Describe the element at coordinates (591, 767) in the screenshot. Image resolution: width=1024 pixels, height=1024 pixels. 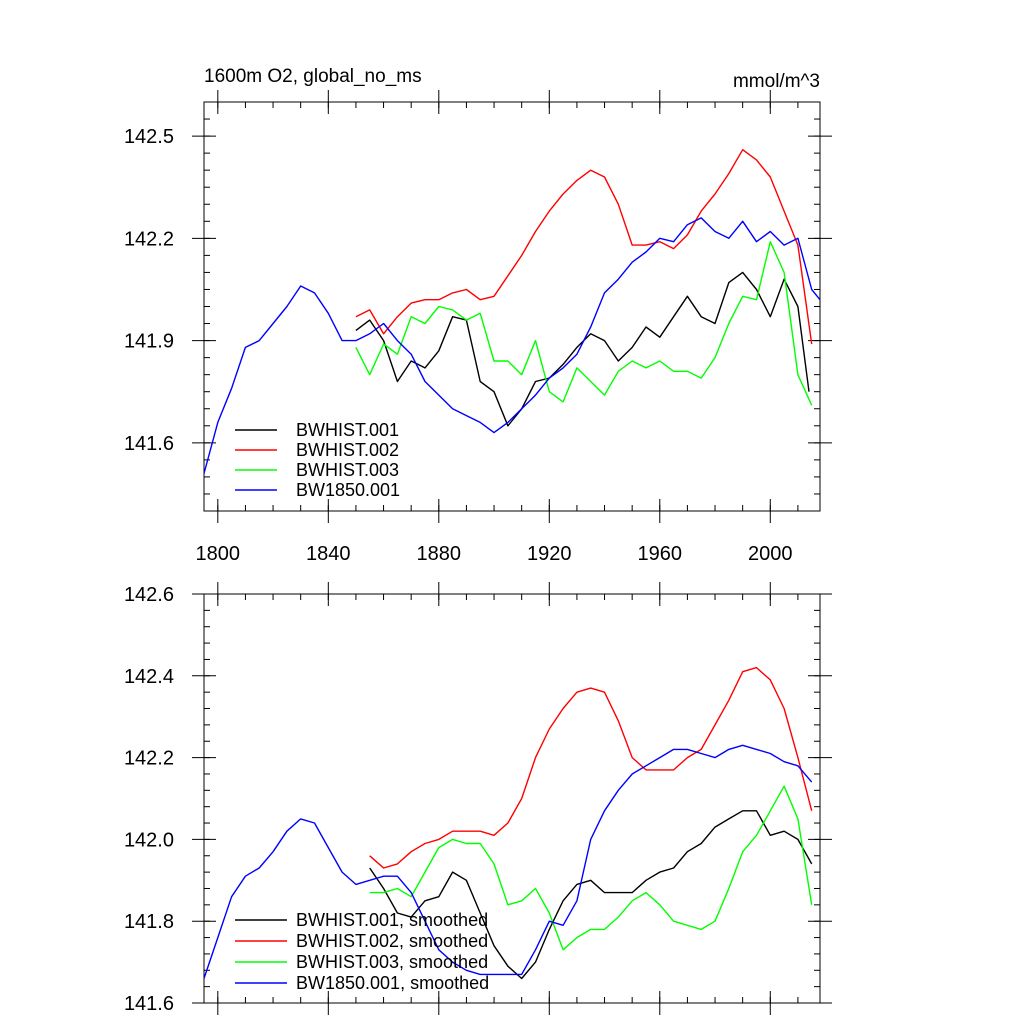
I see `series-line-bwhist-002-smoothed` at that location.